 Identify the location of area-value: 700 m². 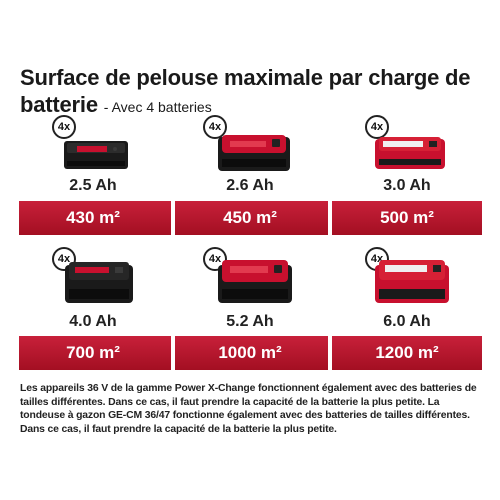
(93, 352).